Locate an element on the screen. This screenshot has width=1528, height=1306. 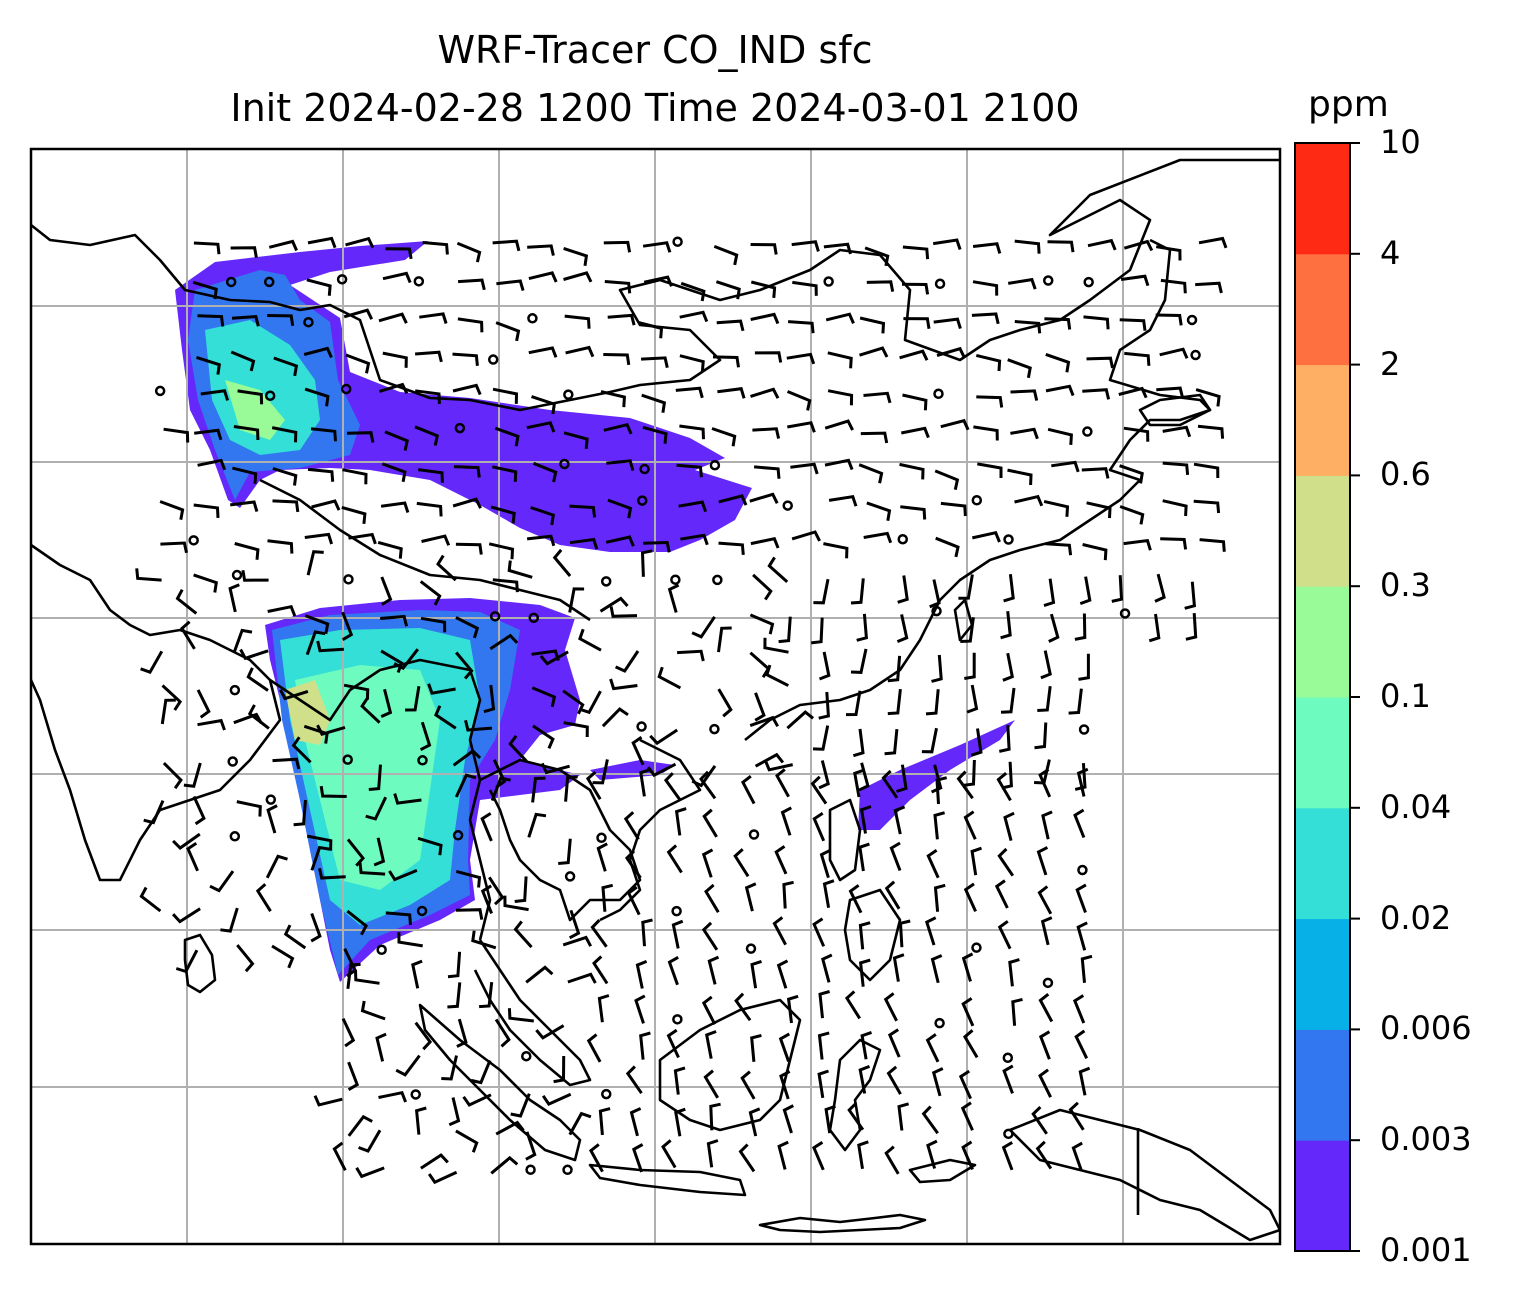
chart-title-line1: WRF-Tracer CO_IND sfc is located at coordinates (655, 50).